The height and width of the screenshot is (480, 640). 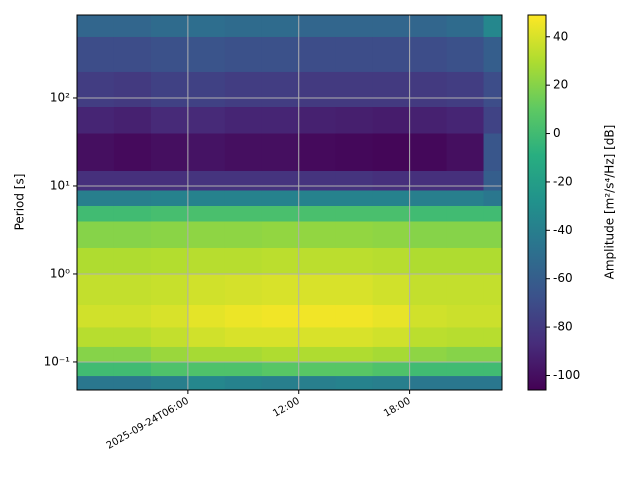 I want to click on y-tick-label: 10², so click(x=60, y=97).